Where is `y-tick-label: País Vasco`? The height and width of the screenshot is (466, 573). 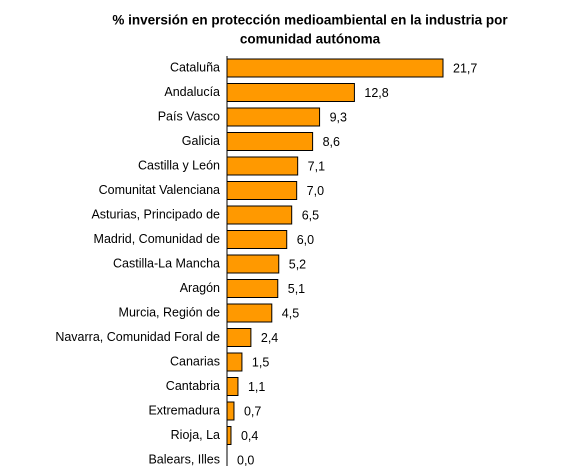
y-tick-label: País Vasco is located at coordinates (189, 116).